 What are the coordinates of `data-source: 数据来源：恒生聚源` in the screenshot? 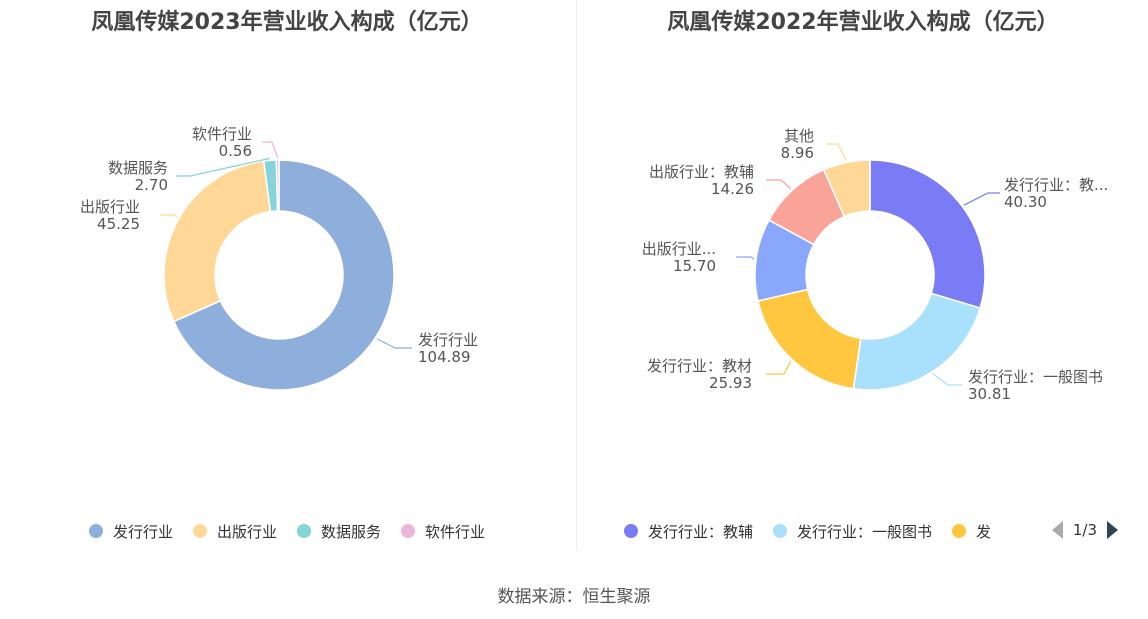 It's located at (574, 597).